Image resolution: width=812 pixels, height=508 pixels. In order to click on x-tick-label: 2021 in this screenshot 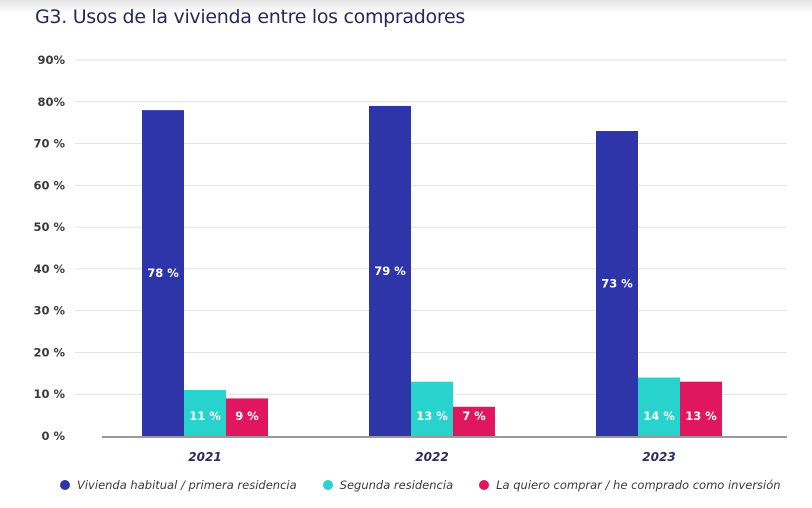, I will do `click(204, 457)`.